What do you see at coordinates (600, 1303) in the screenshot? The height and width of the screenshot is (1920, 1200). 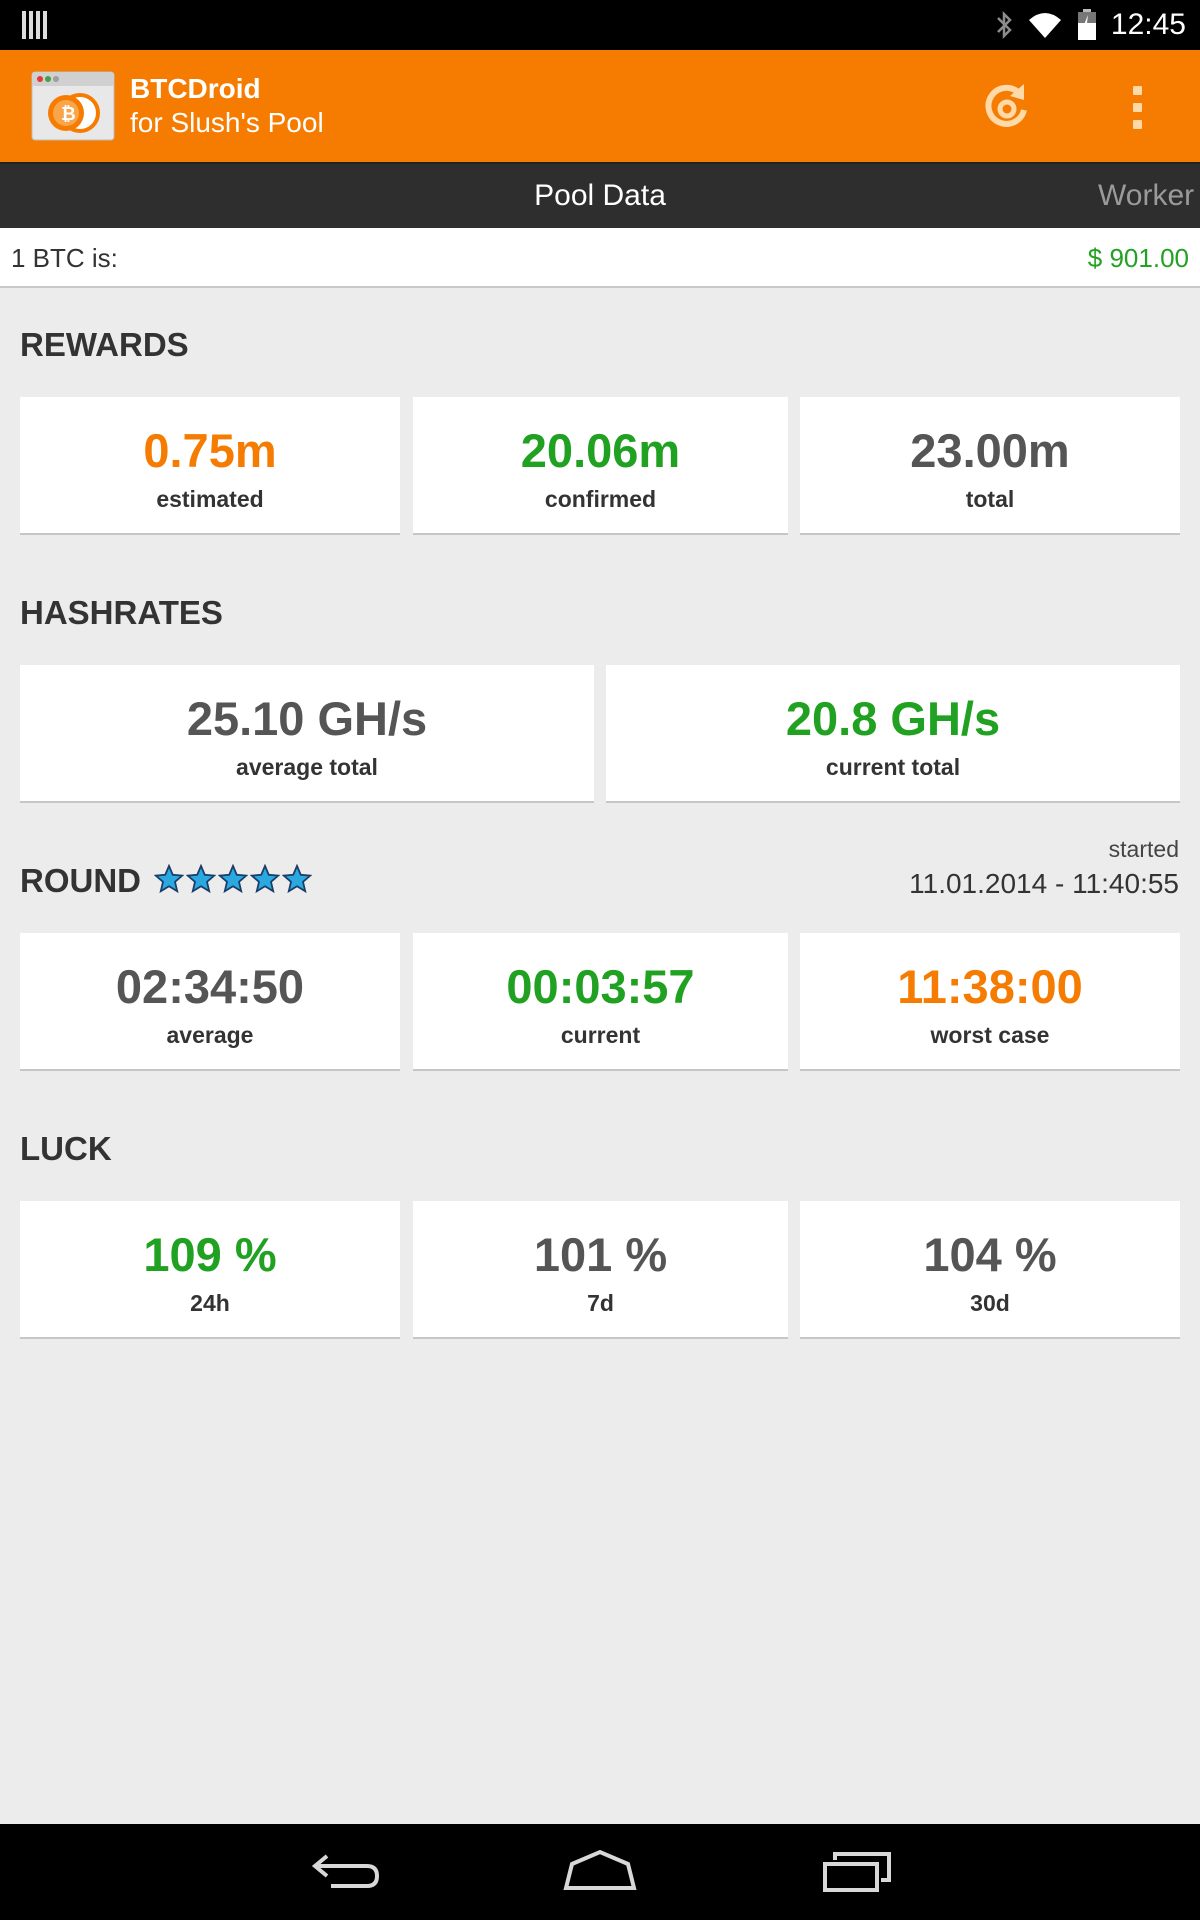 I see `luck-7d-label: 7d` at bounding box center [600, 1303].